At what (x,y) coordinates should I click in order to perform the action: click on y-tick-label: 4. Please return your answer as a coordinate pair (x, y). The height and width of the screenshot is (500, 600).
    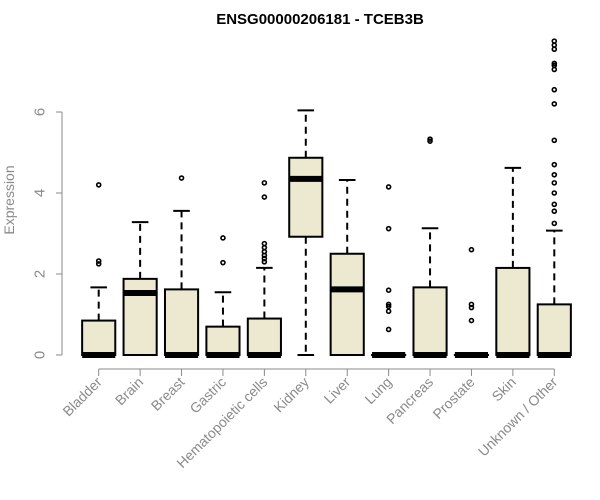
    Looking at the image, I should click on (40, 193).